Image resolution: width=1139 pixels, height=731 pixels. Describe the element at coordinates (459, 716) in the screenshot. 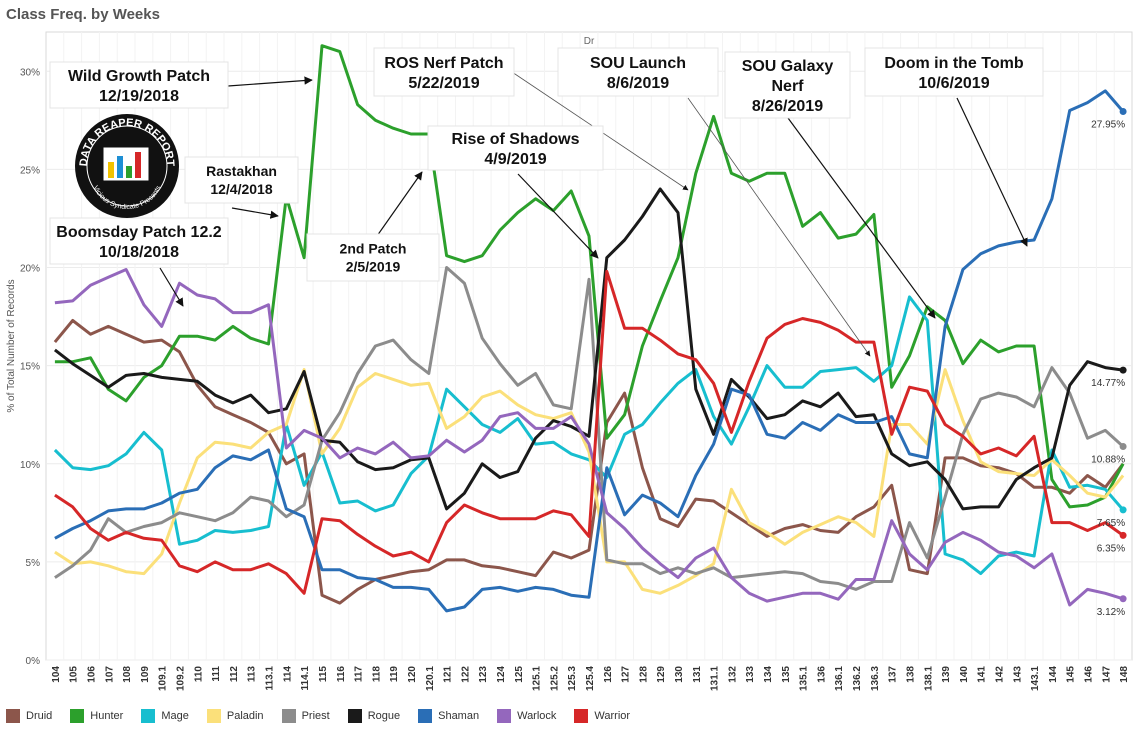

I see `legend-label: Shaman` at that location.